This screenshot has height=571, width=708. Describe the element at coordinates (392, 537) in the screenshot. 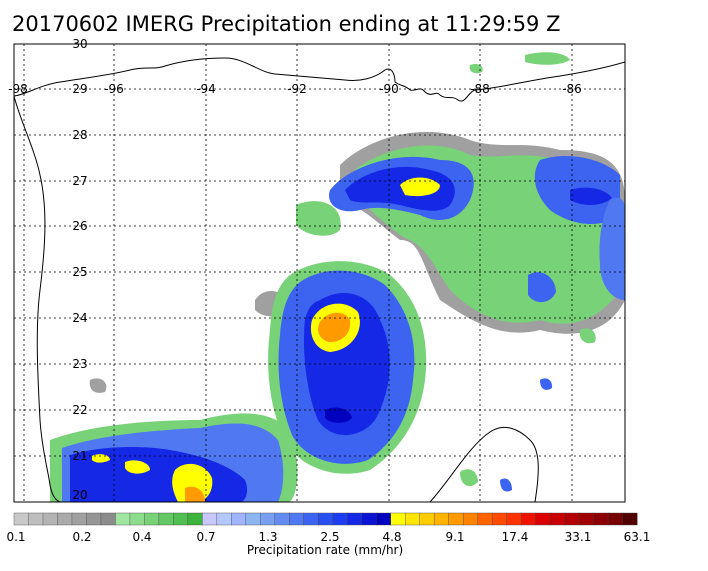

I see `colorbar-tick: 4.8` at that location.